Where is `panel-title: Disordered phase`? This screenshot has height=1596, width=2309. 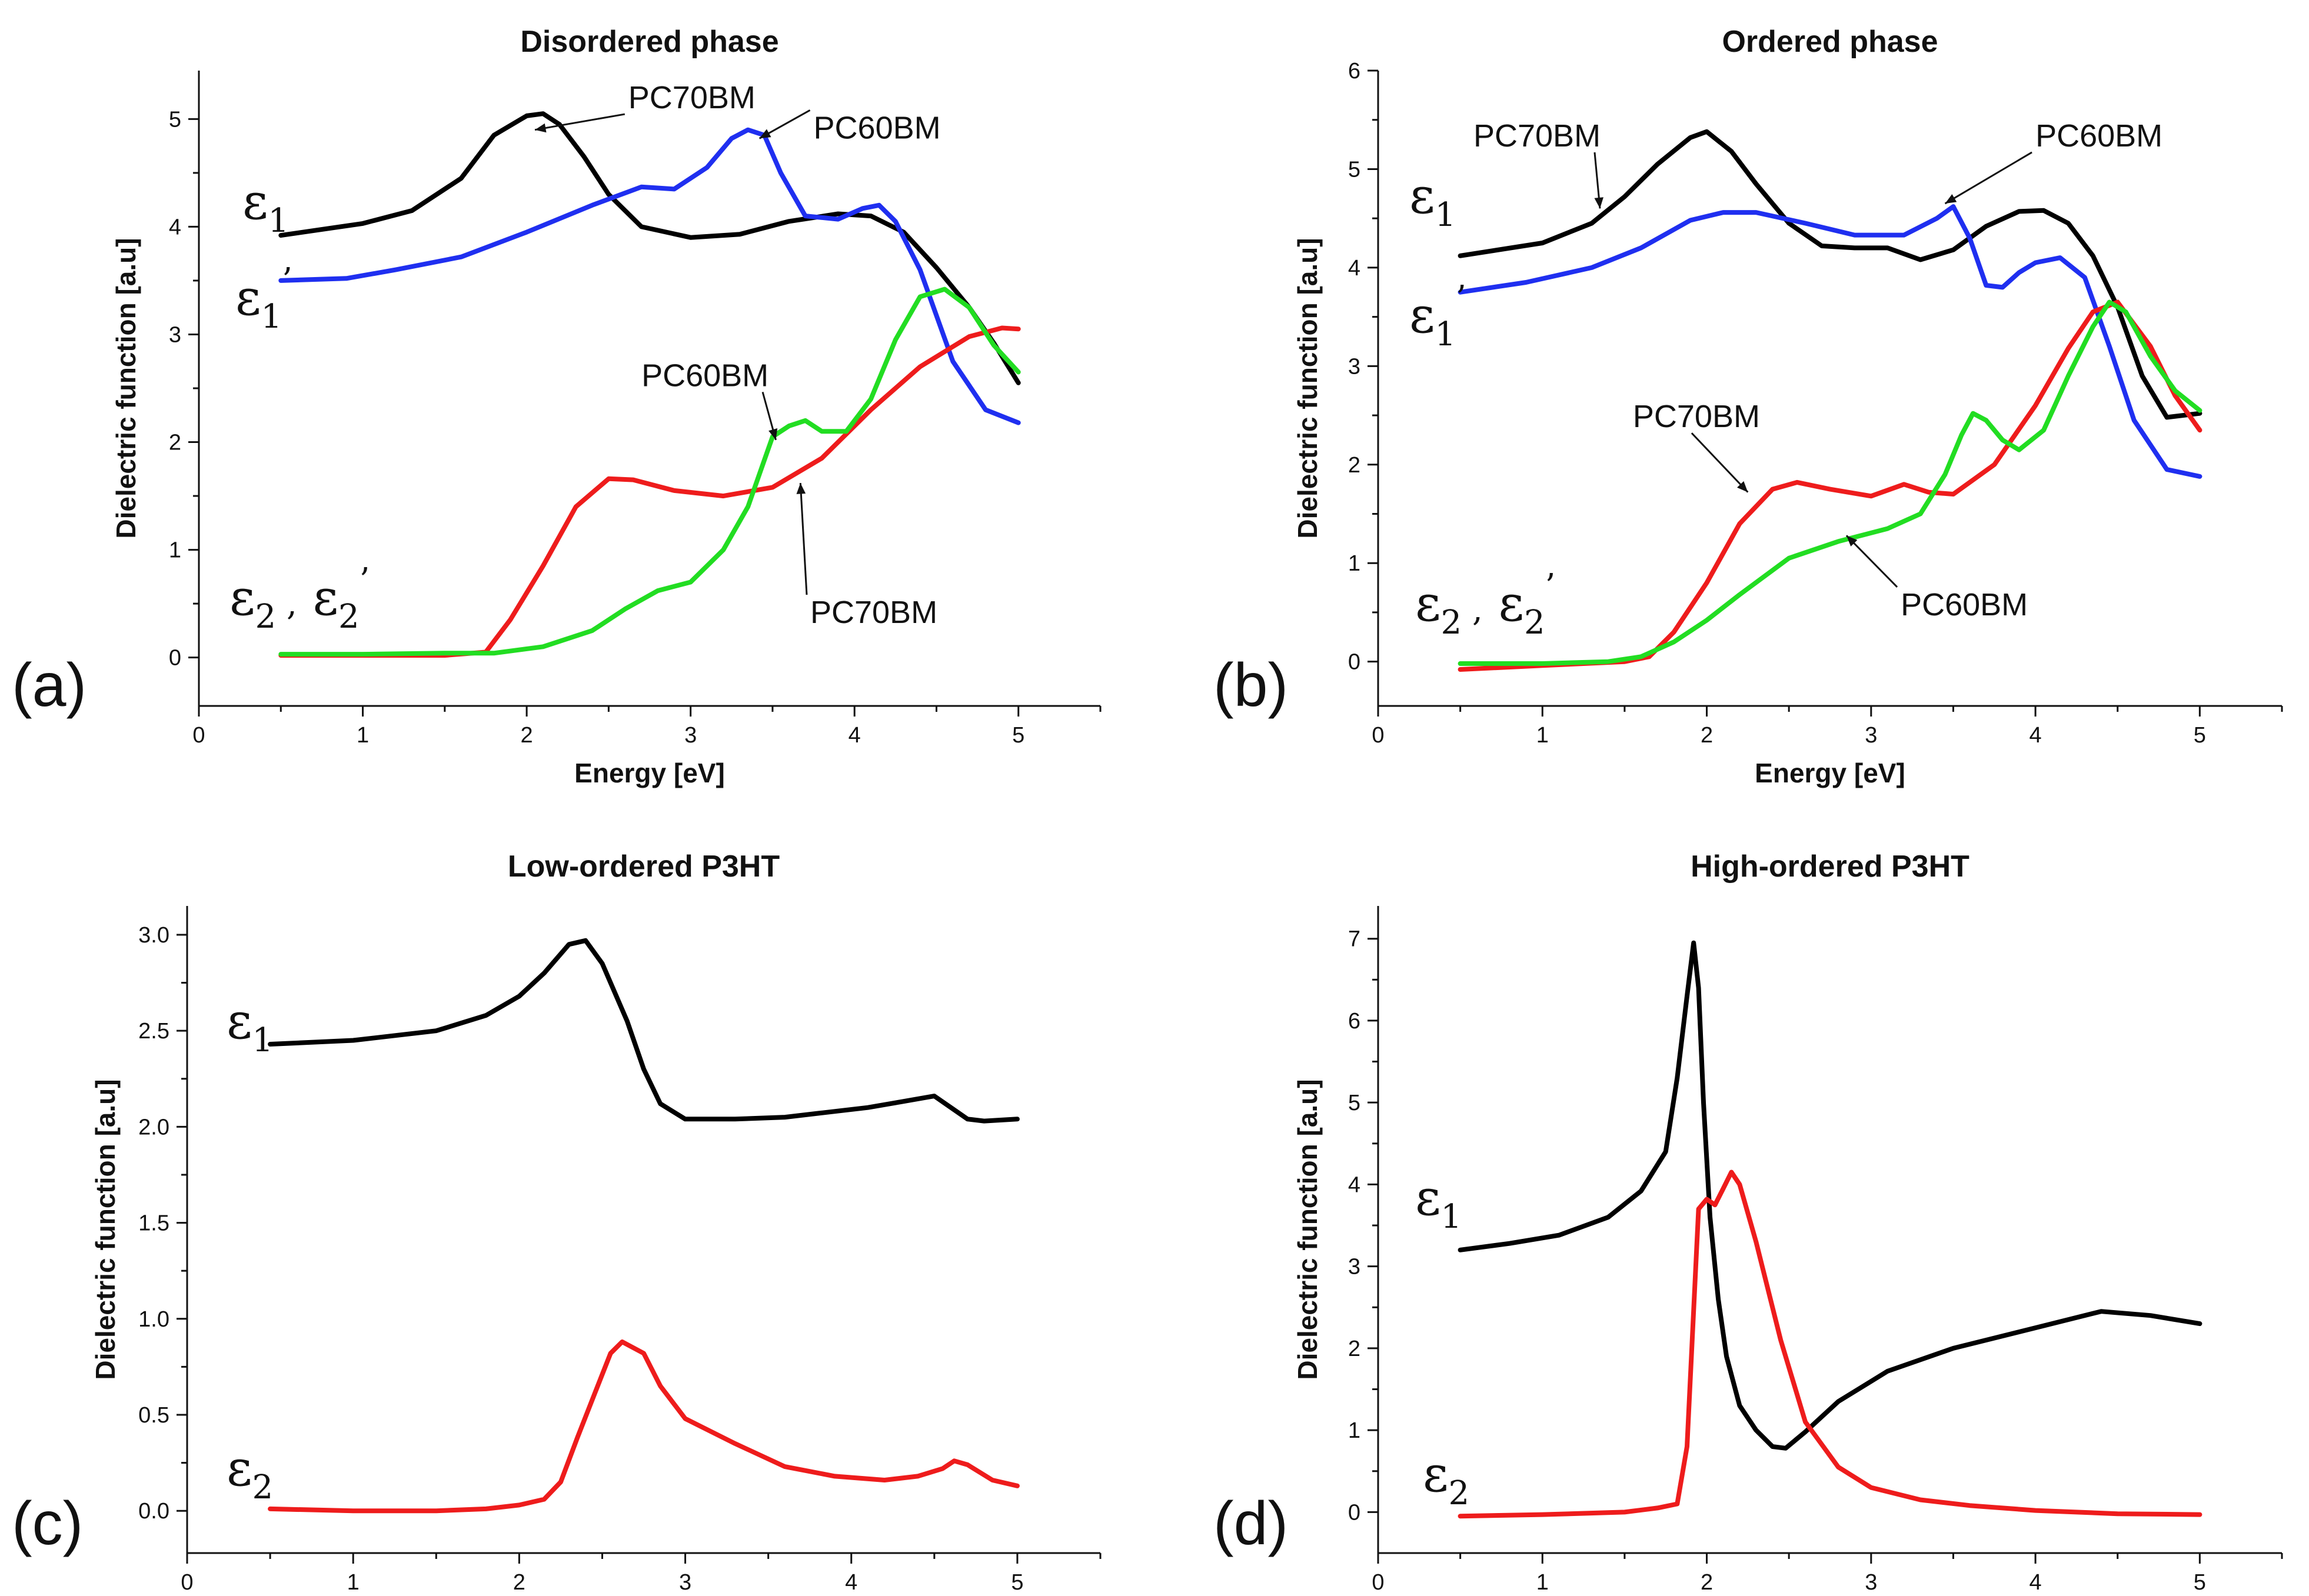 panel-title: Disordered phase is located at coordinates (649, 42).